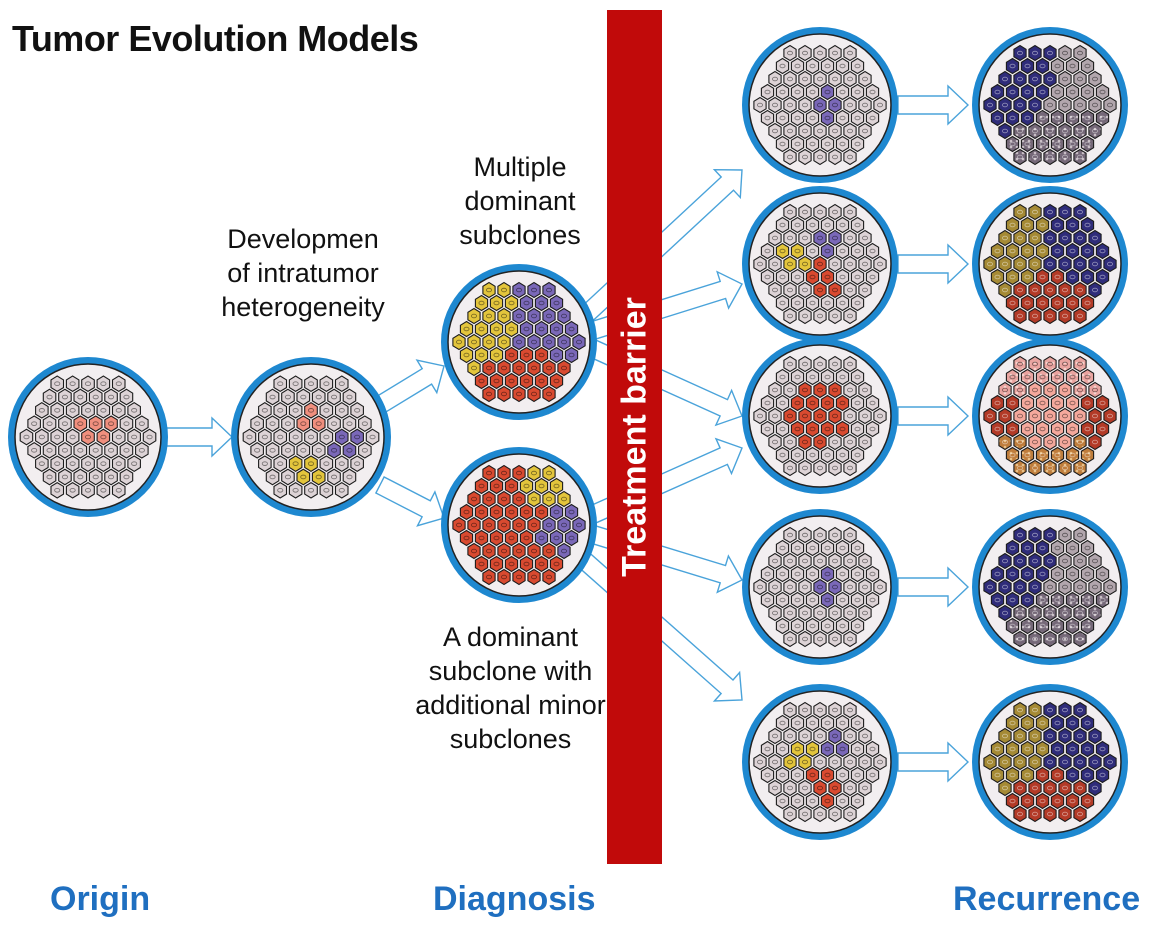 The image size is (1169, 932). Describe the element at coordinates (303, 273) in the screenshot. I see `label-development: Developmen of intratumor heterogeneity` at that location.